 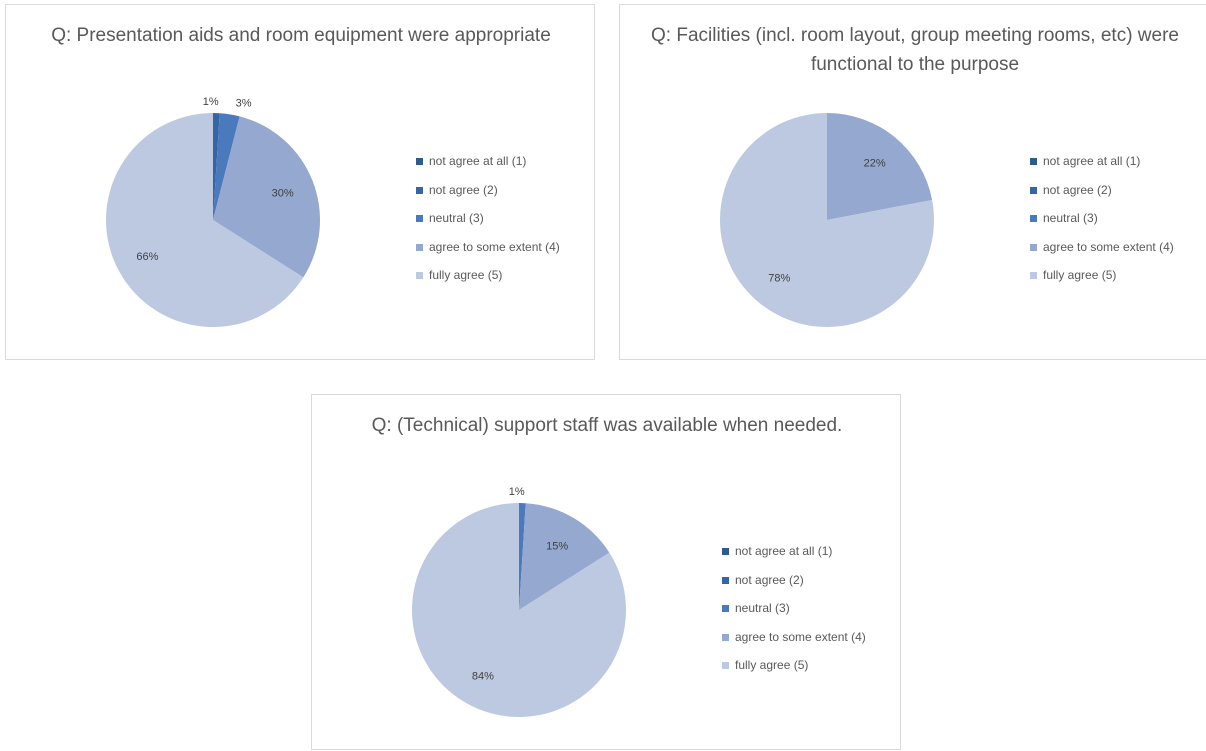 I want to click on data-label: 3%, so click(x=244, y=104).